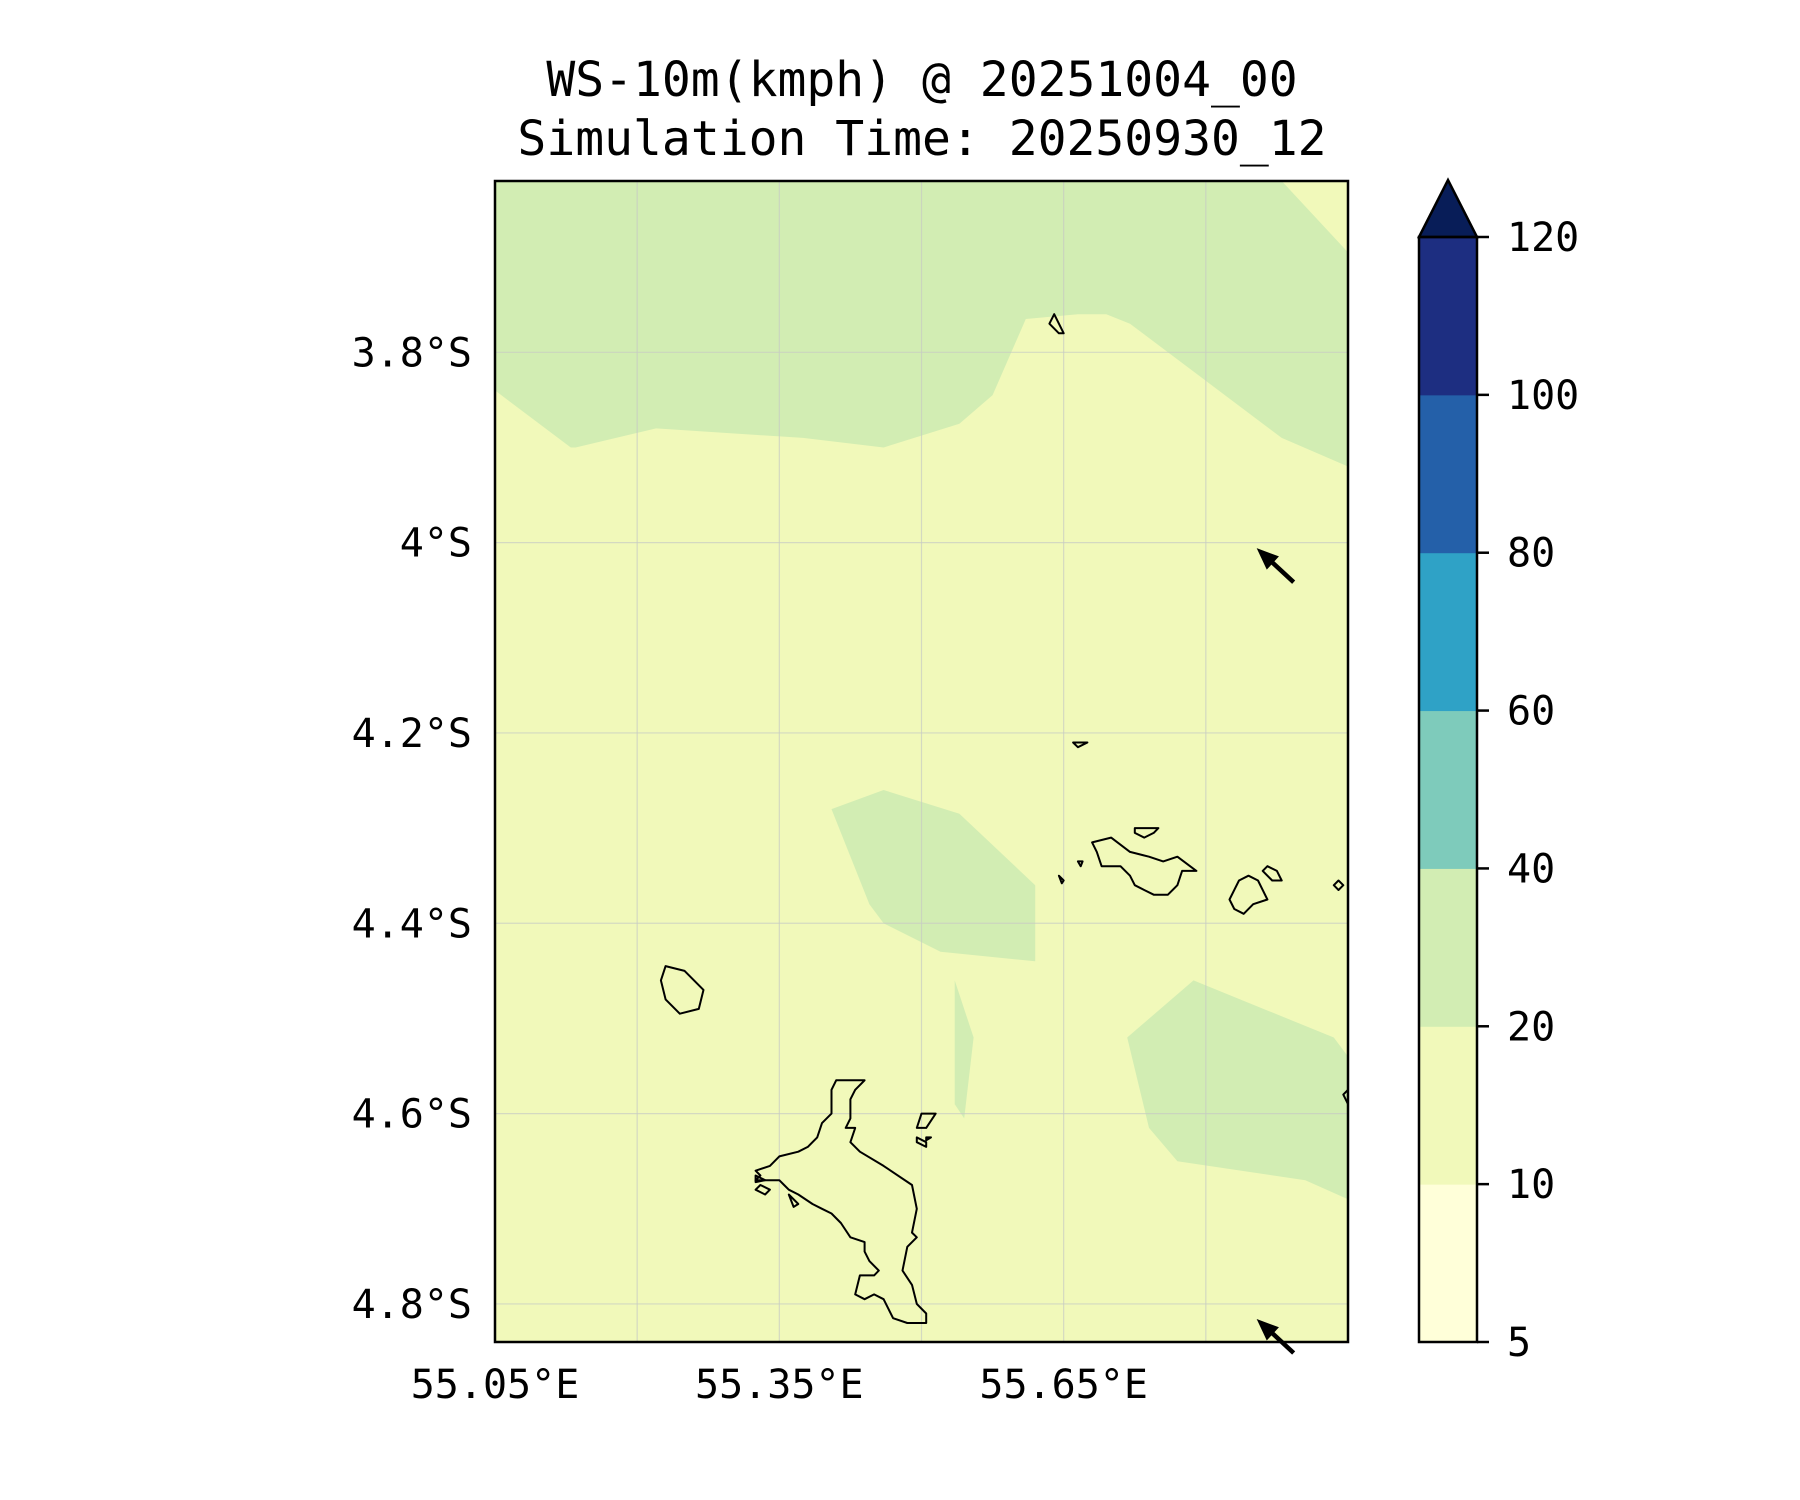 Image resolution: width=1800 pixels, height=1500 pixels. Describe the element at coordinates (495, 1385) in the screenshot. I see `longitude-tick-label: 55.05°E` at that location.